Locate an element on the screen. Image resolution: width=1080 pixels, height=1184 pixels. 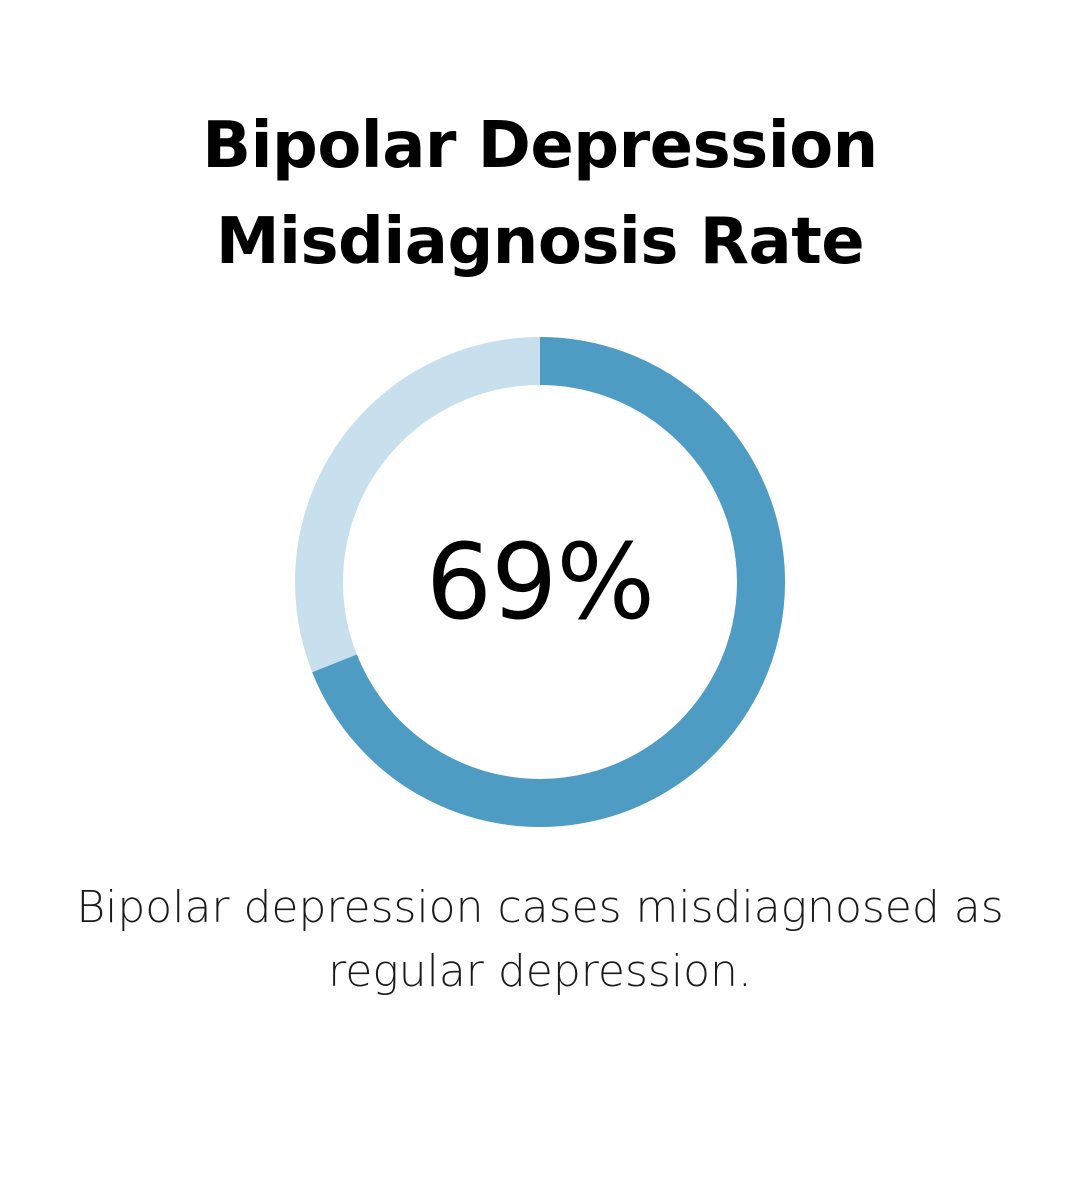
donut-value-label: 69% is located at coordinates (540, 582).